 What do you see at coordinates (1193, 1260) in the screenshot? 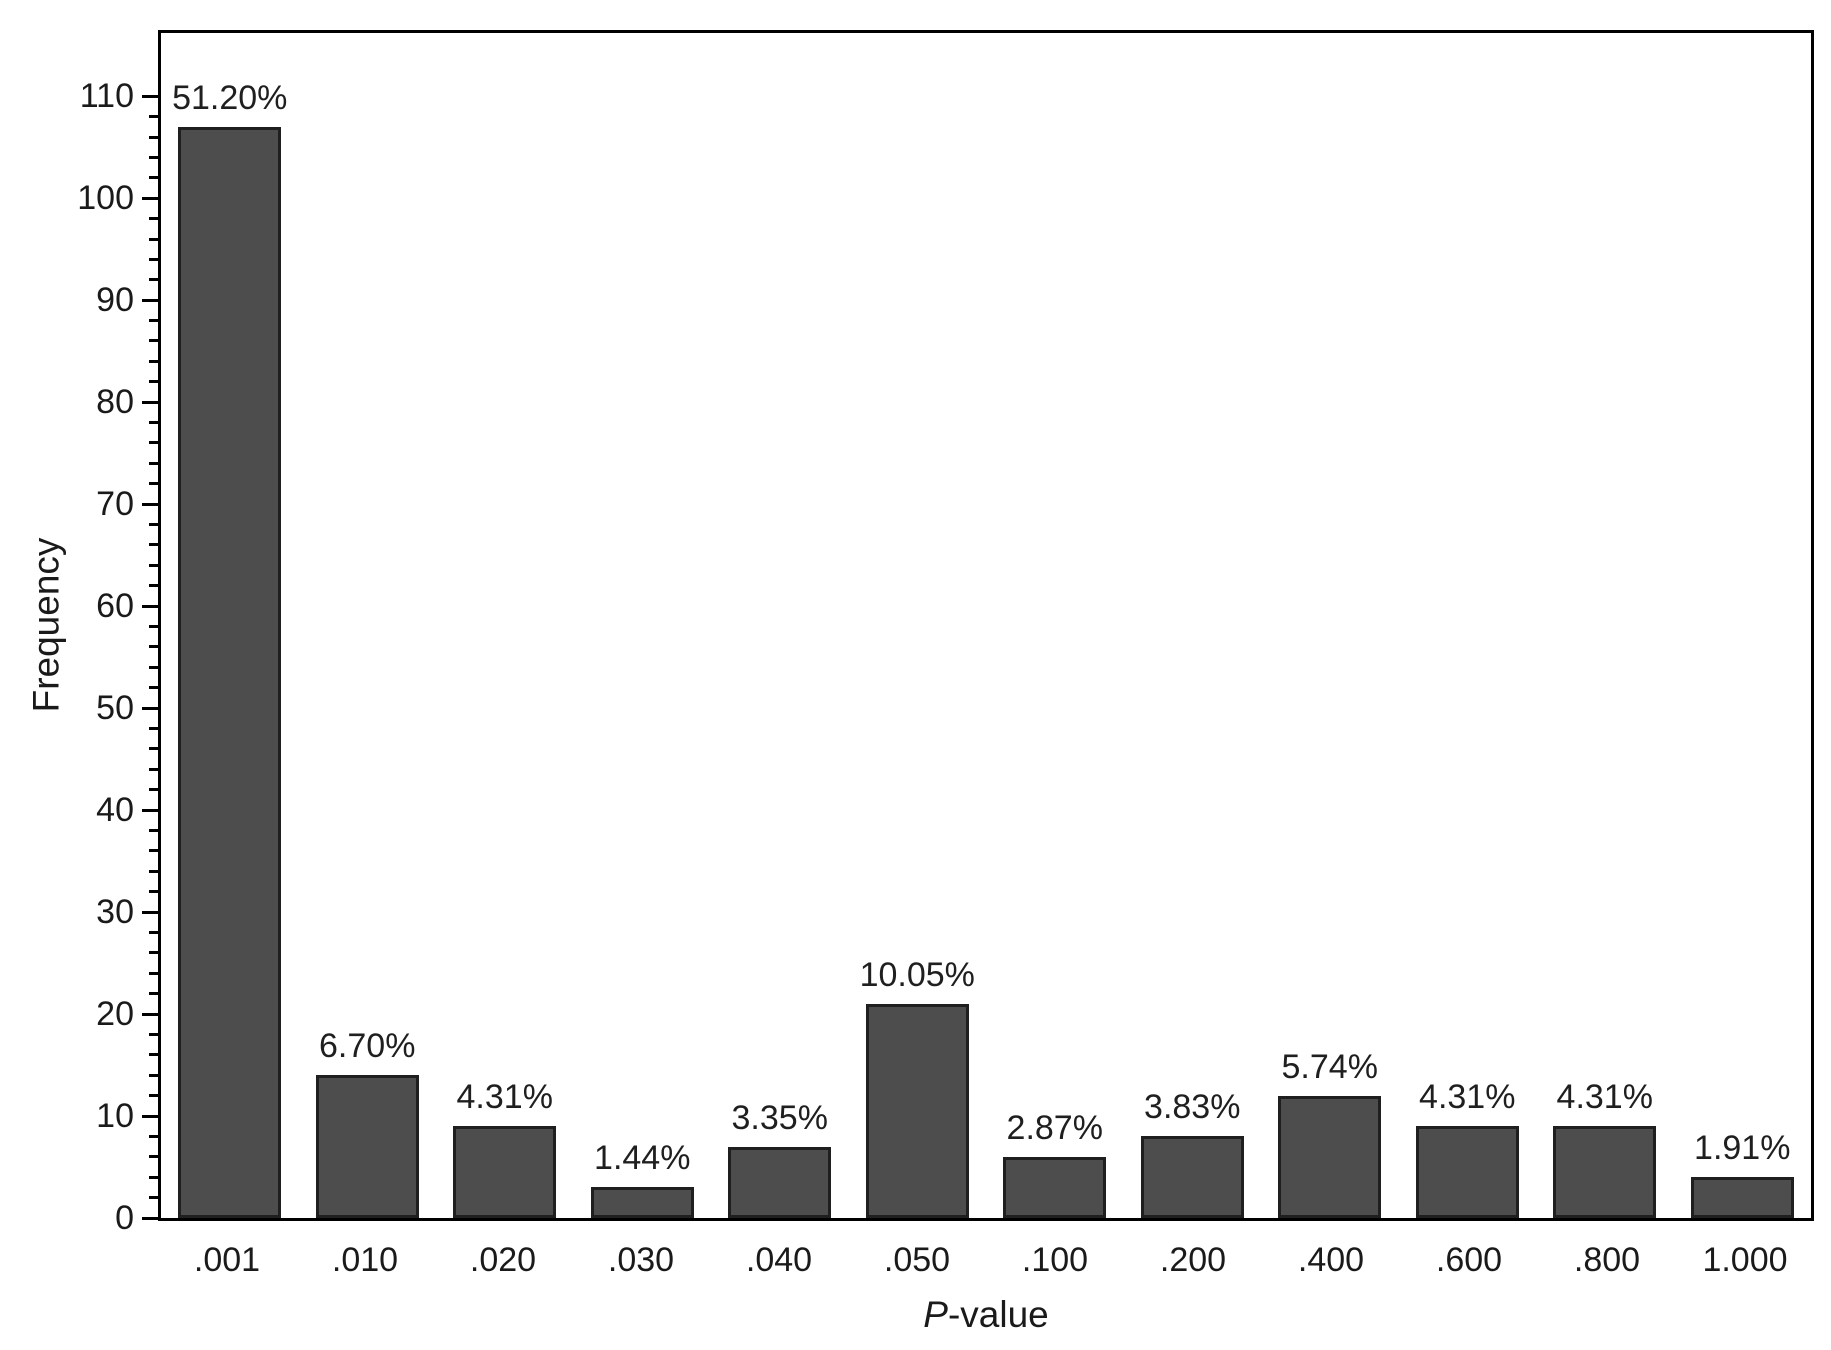
I see `x-tick-label: .200` at bounding box center [1193, 1260].